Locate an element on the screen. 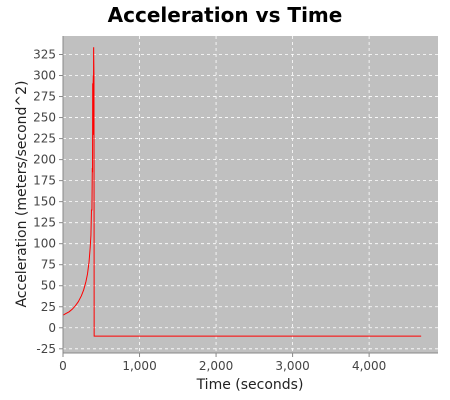 This screenshot has height=400, width=450. y-tick-label: 275 is located at coordinates (44, 97).